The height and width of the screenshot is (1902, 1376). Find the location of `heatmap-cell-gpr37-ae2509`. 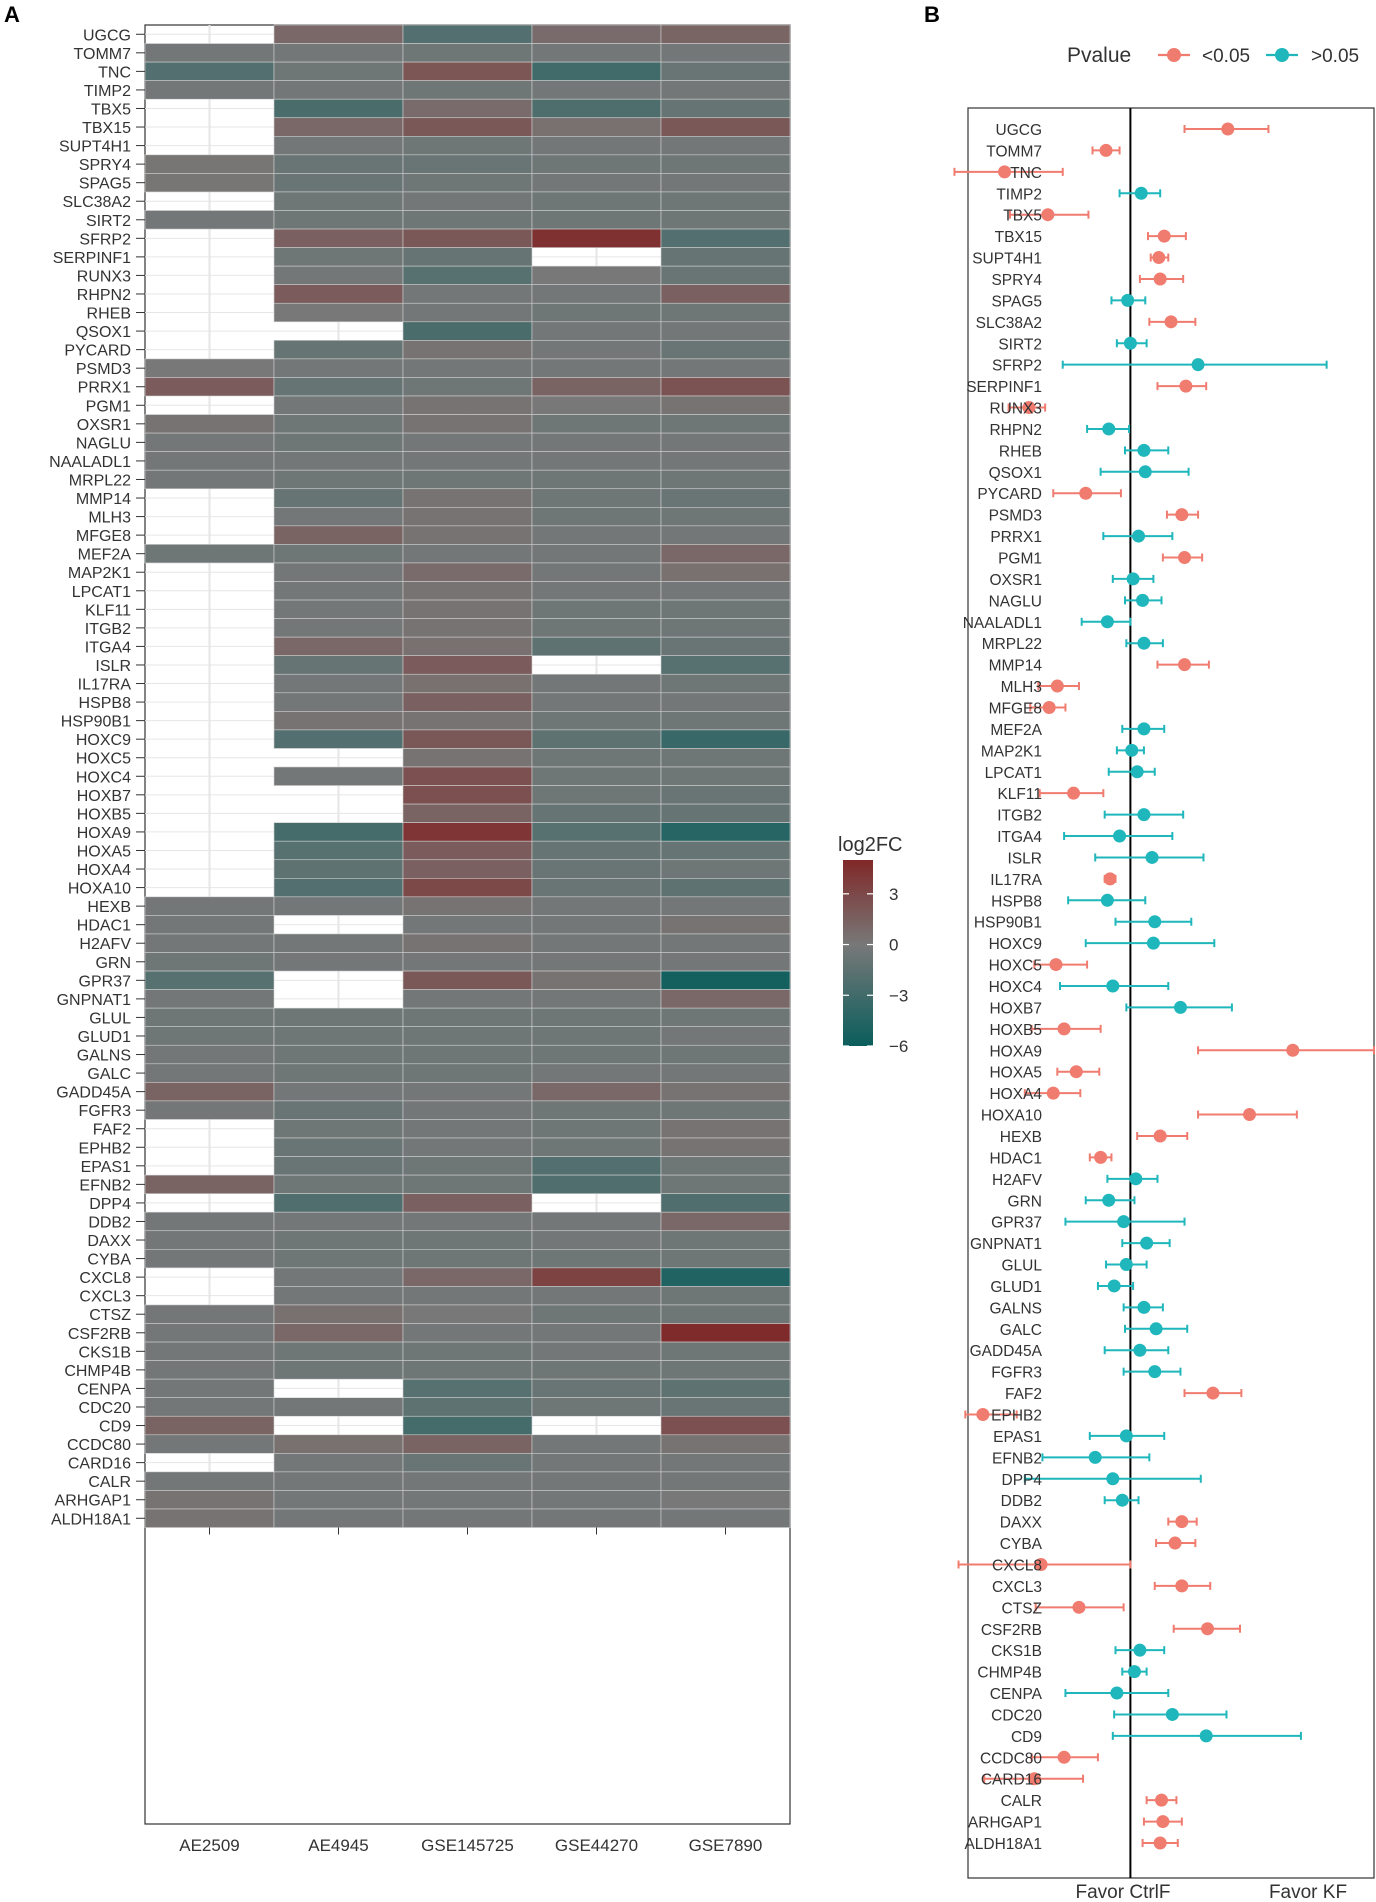

heatmap-cell-gpr37-ae2509 is located at coordinates (209, 980).